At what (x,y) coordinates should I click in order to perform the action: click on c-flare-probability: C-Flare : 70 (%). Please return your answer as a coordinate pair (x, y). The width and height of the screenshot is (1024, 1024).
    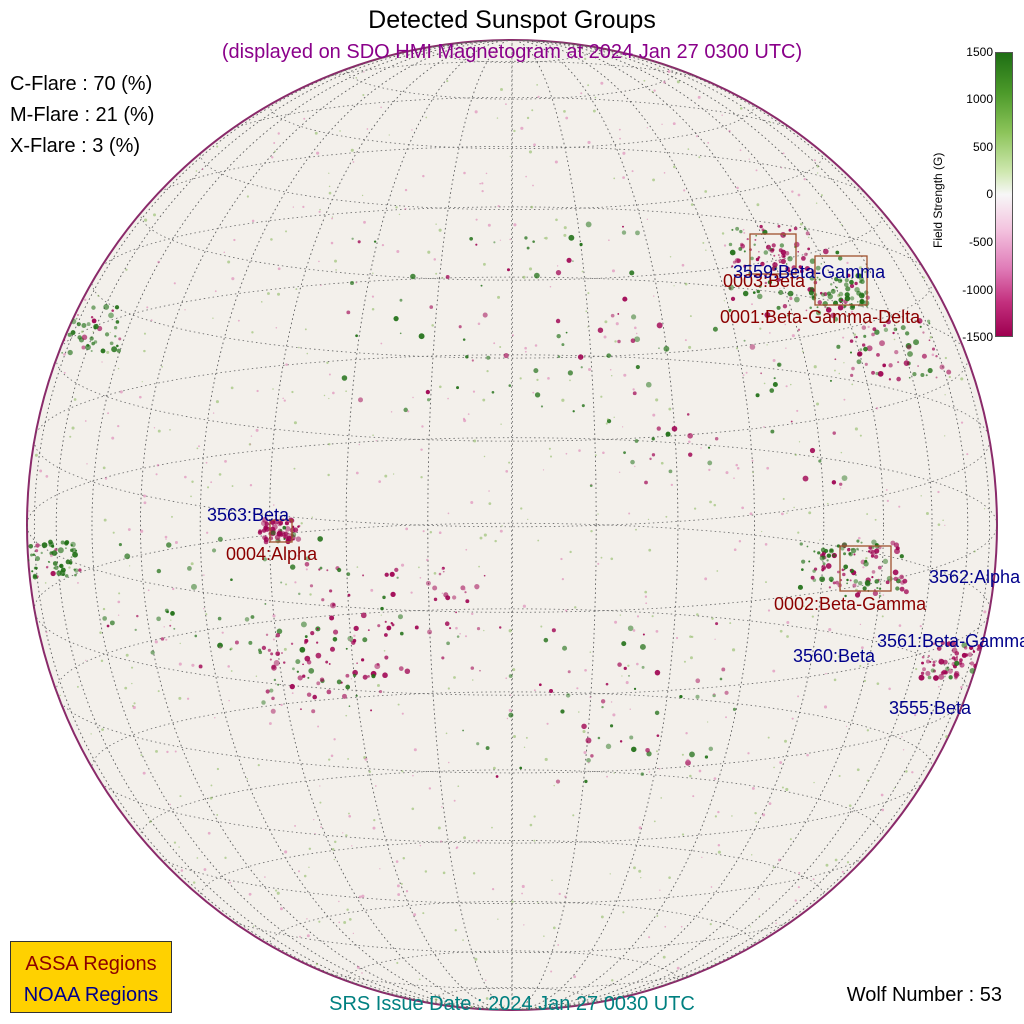
    Looking at the image, I should click on (81, 84).